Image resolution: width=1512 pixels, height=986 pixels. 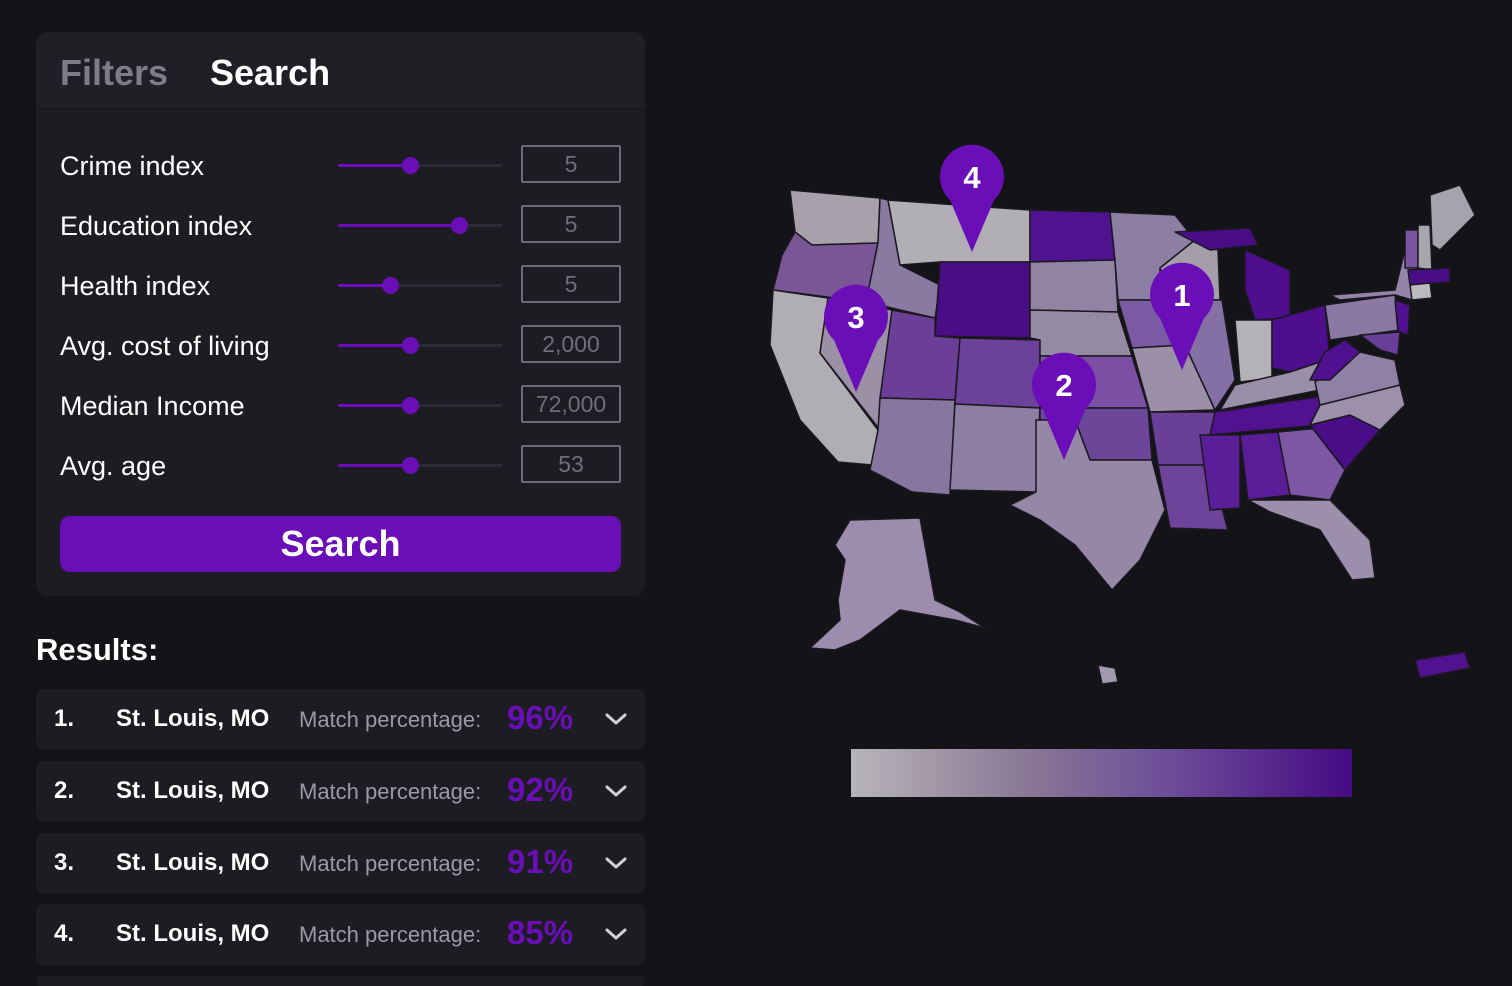 I want to click on match-percentage-value: 91%, so click(x=540, y=861).